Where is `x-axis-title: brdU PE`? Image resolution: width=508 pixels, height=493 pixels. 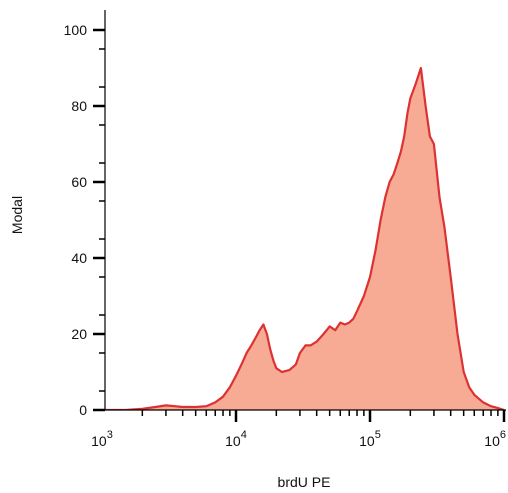
x-axis-title: brdU PE is located at coordinates (304, 482).